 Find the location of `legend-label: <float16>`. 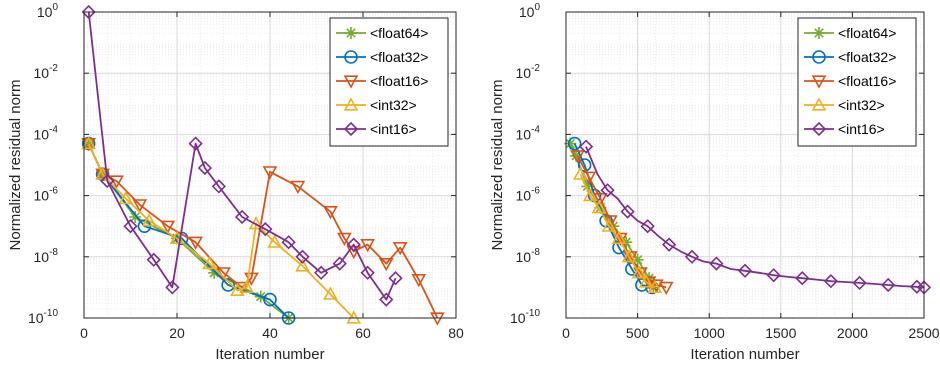

legend-label: <float16> is located at coordinates (399, 81).